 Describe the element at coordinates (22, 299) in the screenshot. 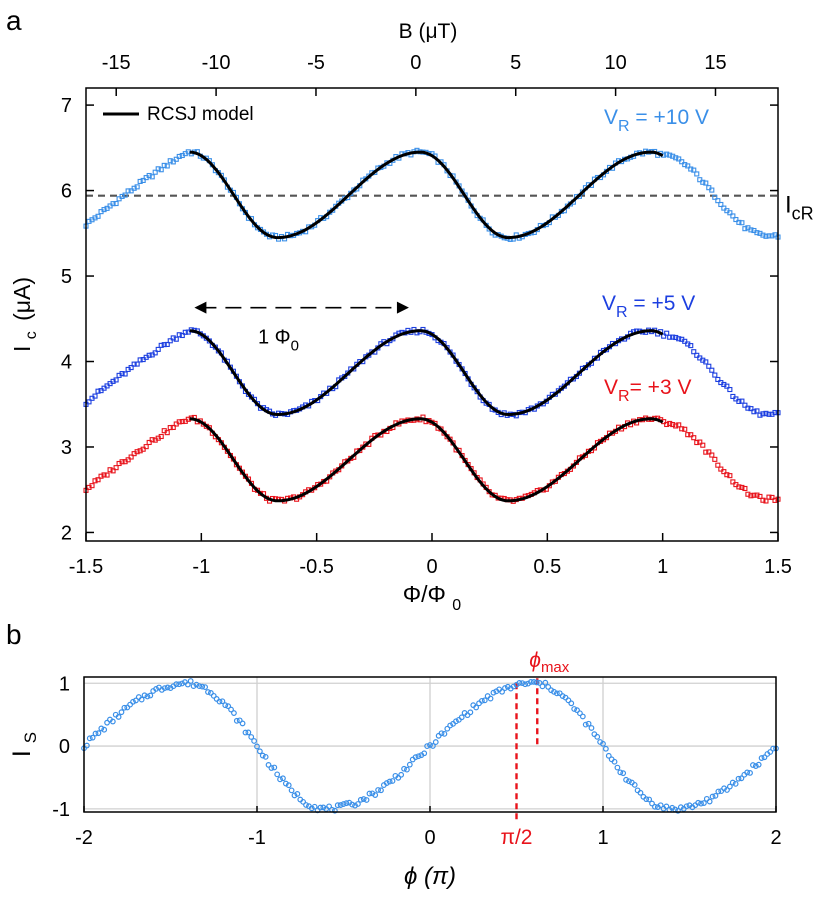

I see `y-axis-label-unit: (μA)` at that location.